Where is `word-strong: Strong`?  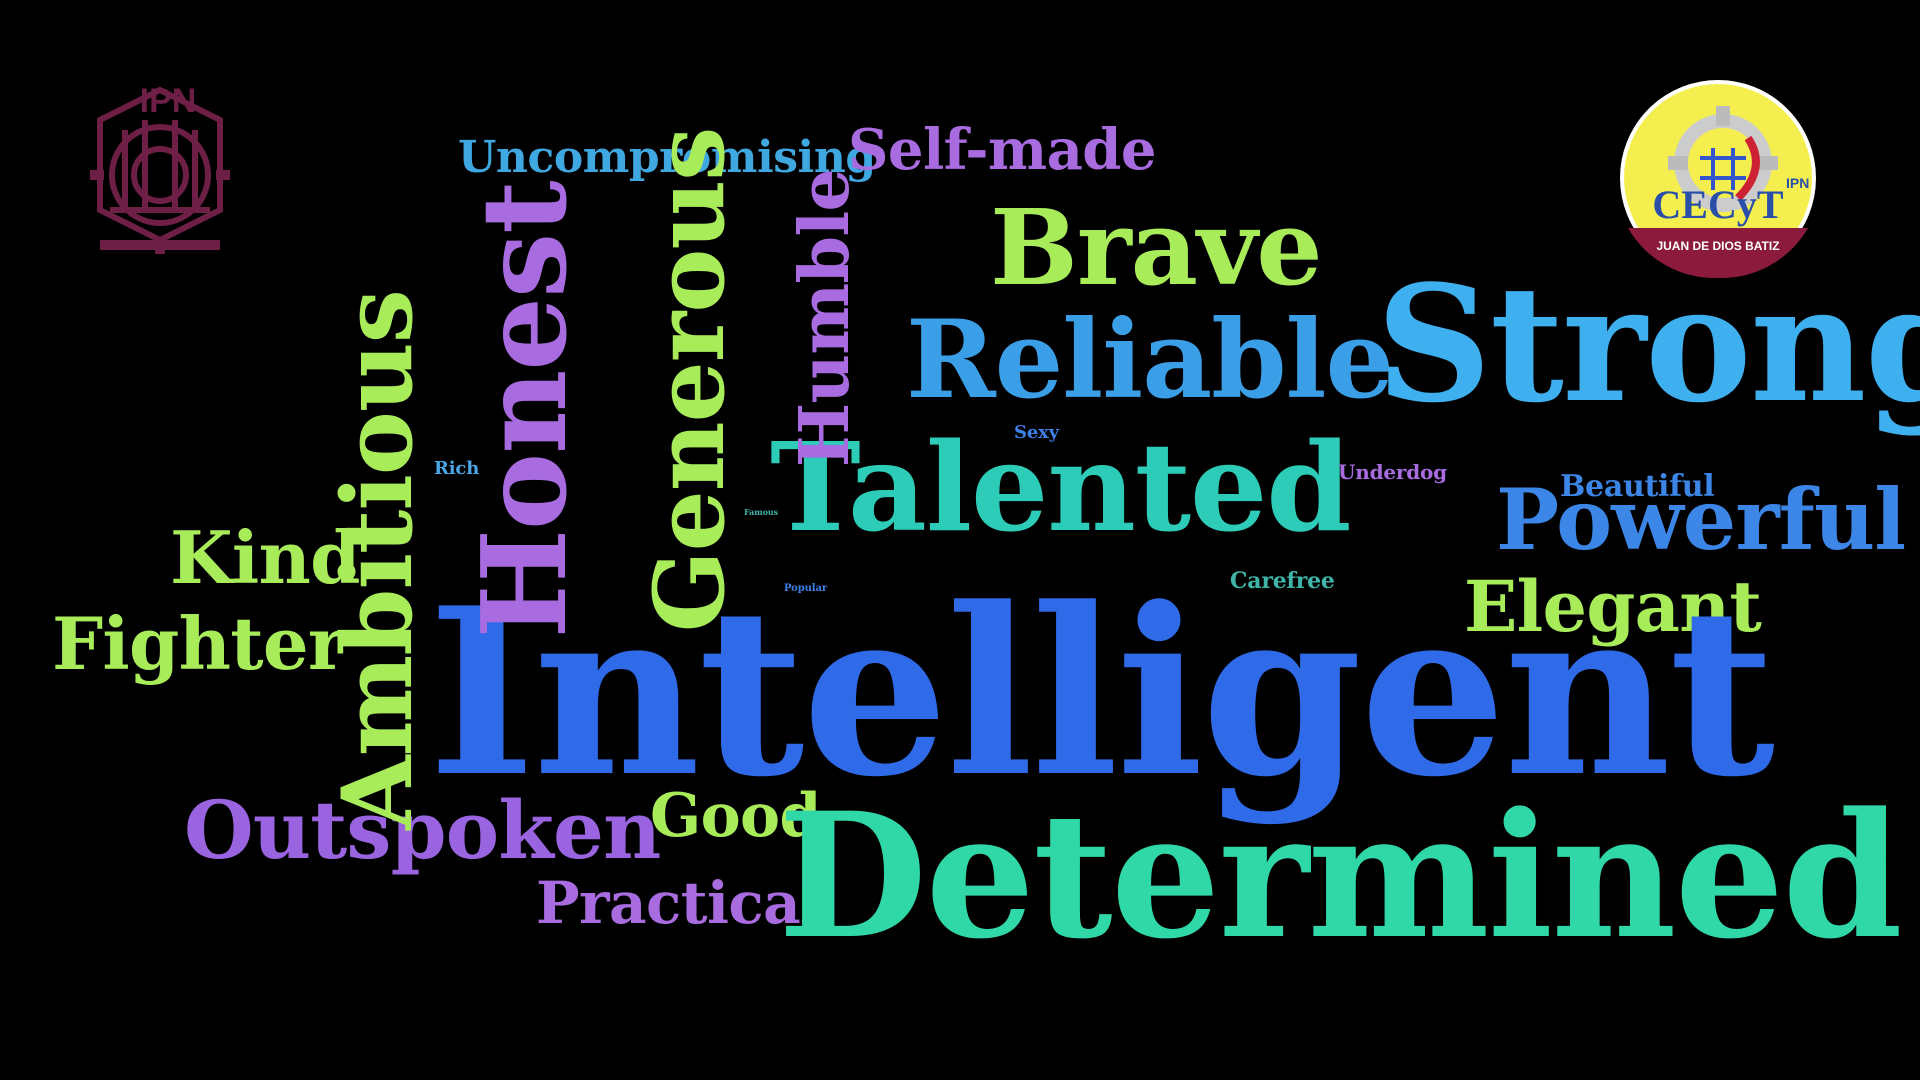 word-strong: Strong is located at coordinates (1648, 344).